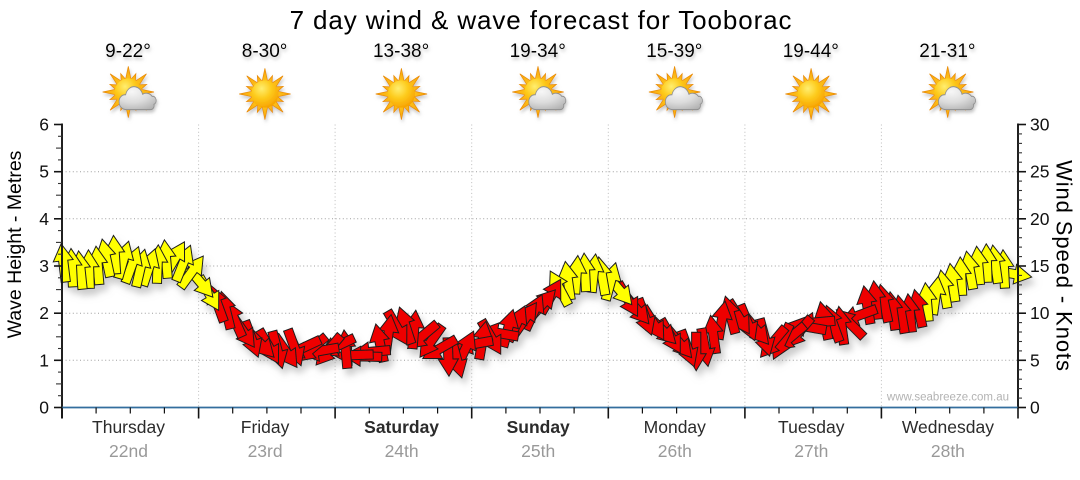 The image size is (1080, 480). I want to click on svg-text: Saturday, so click(401, 427).